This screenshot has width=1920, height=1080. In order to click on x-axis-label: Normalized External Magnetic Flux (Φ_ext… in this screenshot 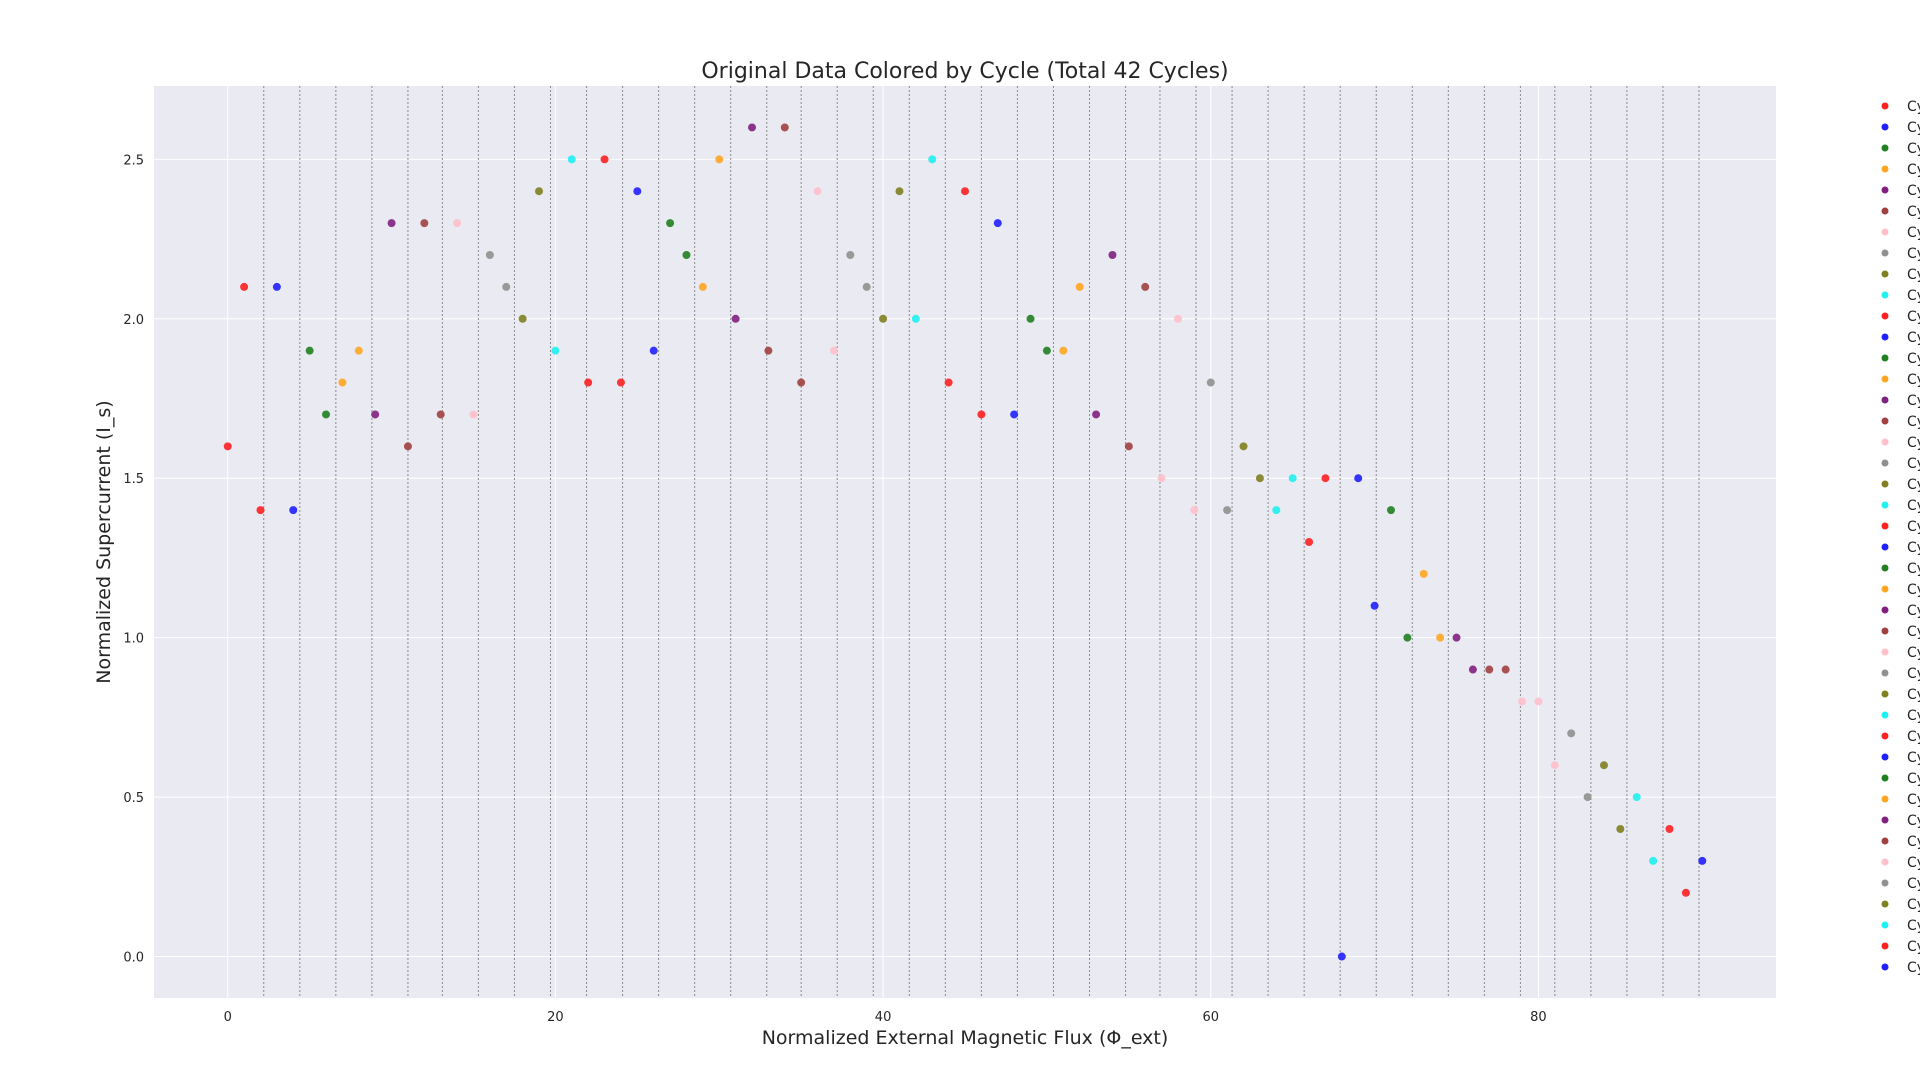, I will do `click(965, 1038)`.